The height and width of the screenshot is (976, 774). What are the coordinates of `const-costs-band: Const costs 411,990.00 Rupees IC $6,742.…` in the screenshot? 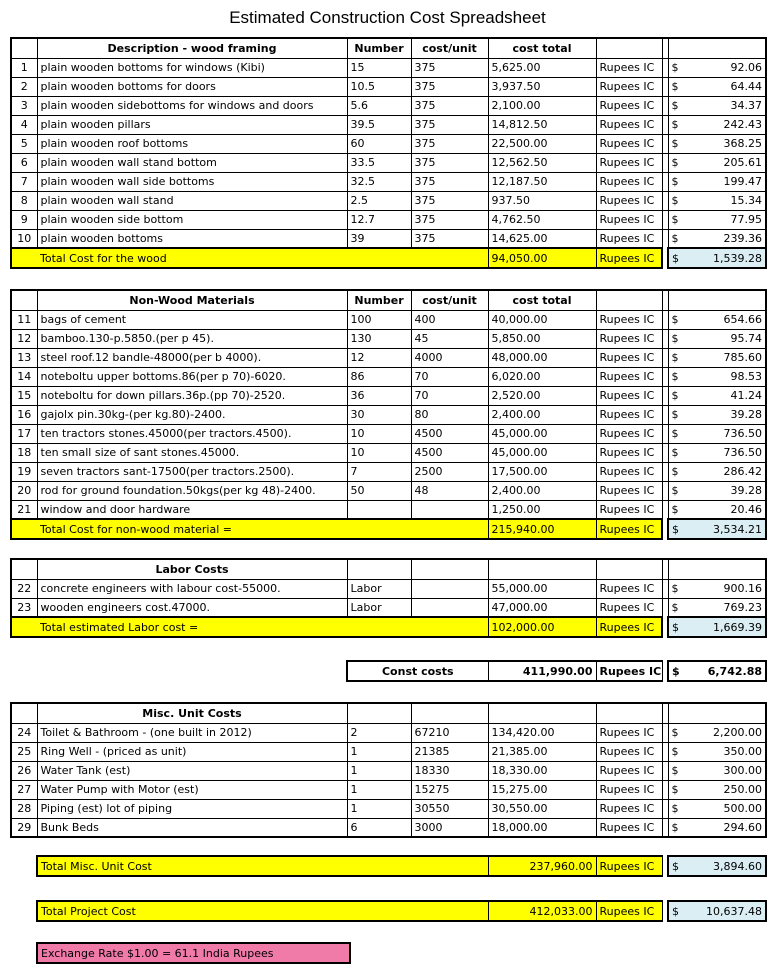 It's located at (556, 671).